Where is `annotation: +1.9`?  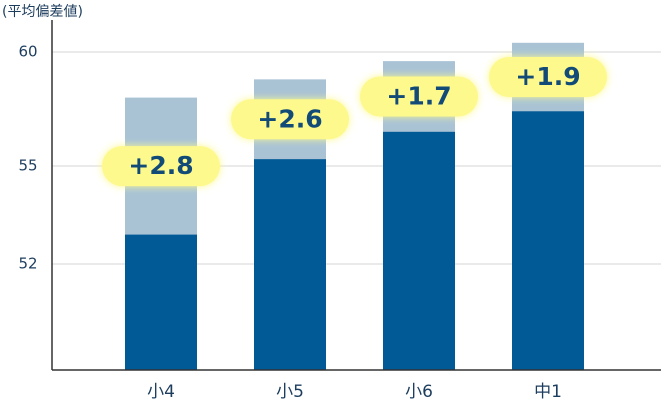 annotation: +1.9 is located at coordinates (547, 76).